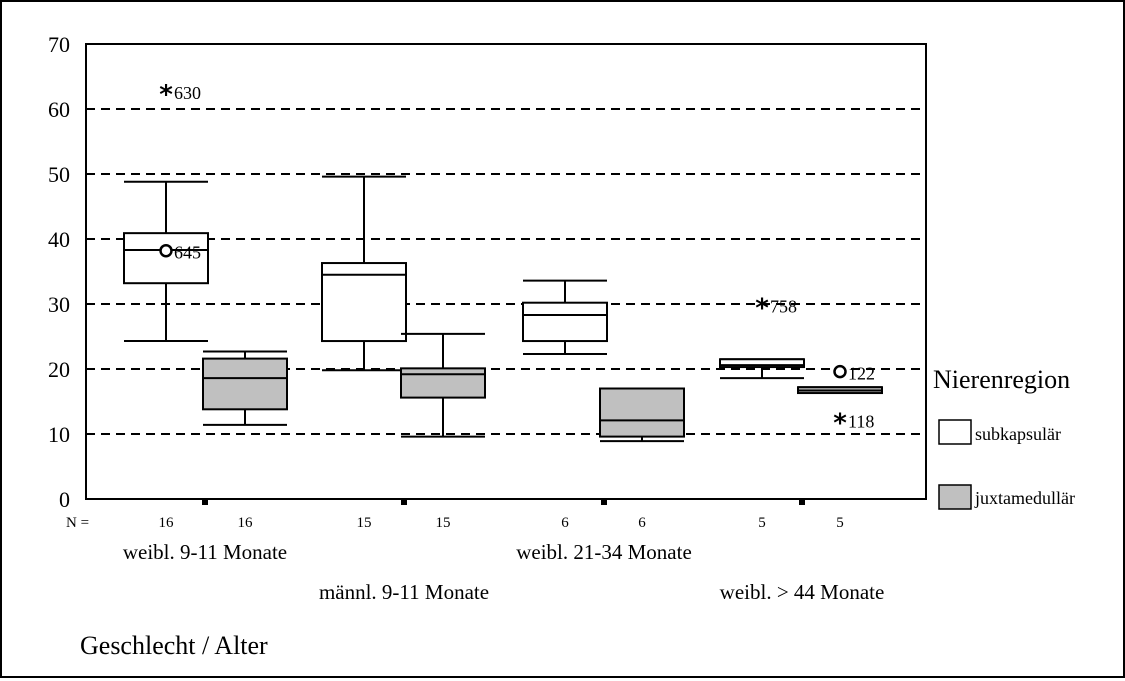 This screenshot has height=681, width=1125. I want to click on box-g4-subkapsular-n-label: 5, so click(762, 523).